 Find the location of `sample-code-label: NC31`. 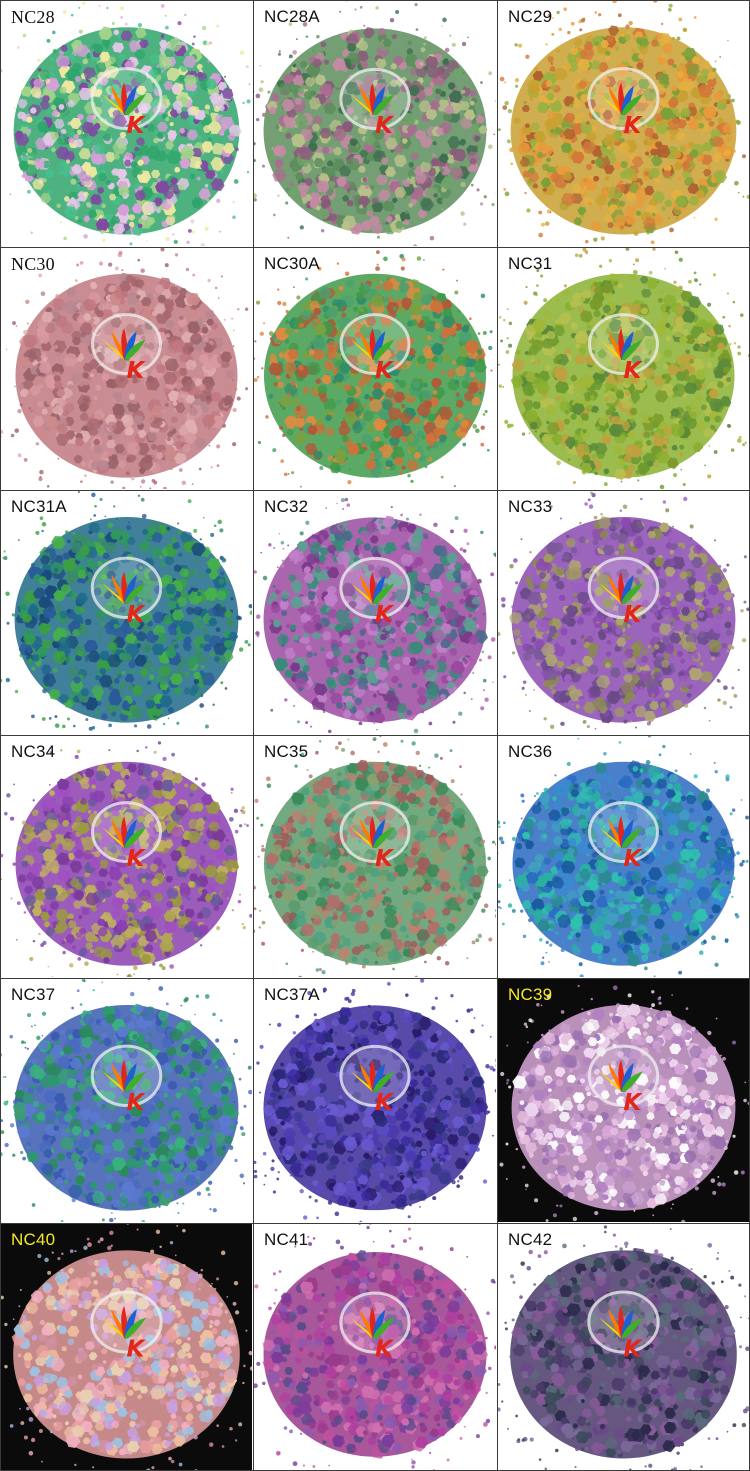

sample-code-label: NC31 is located at coordinates (530, 263).